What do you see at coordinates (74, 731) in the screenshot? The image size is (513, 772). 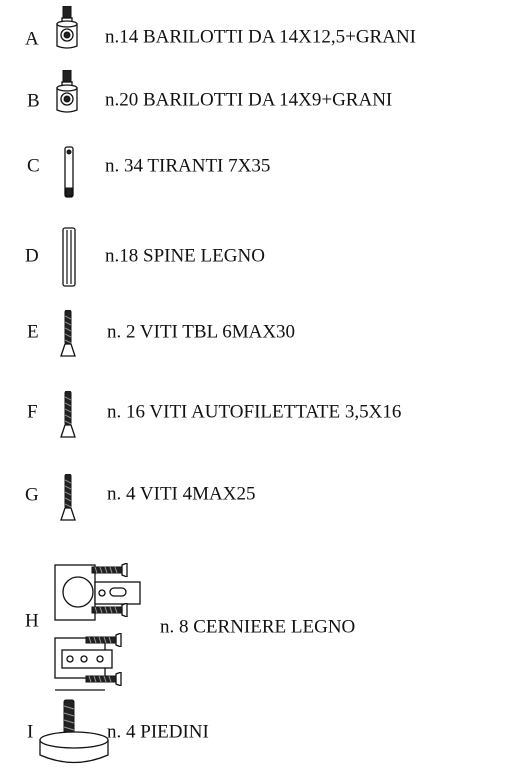 I see `foot-icon` at bounding box center [74, 731].